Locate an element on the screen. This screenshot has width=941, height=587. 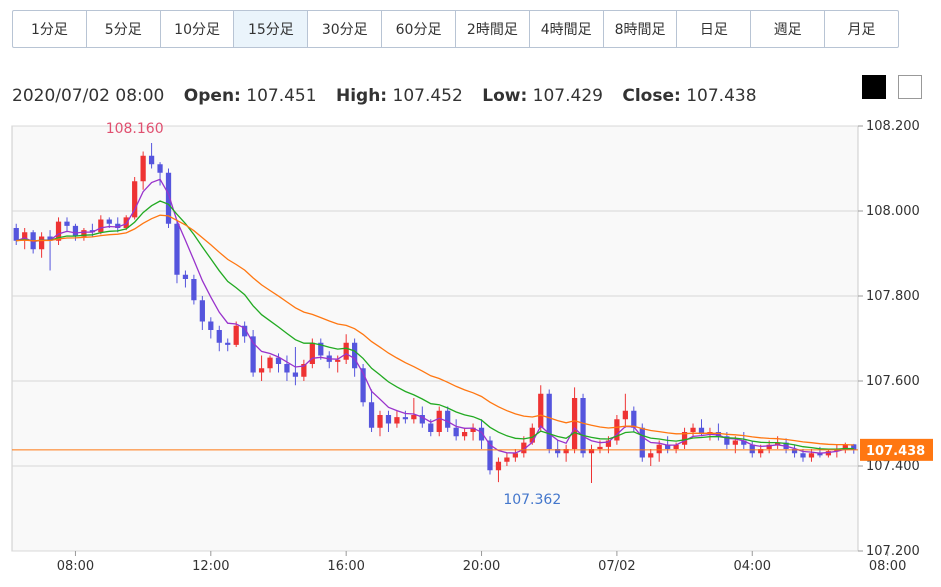
tab-timeframe: 60分足 is located at coordinates (419, 29).